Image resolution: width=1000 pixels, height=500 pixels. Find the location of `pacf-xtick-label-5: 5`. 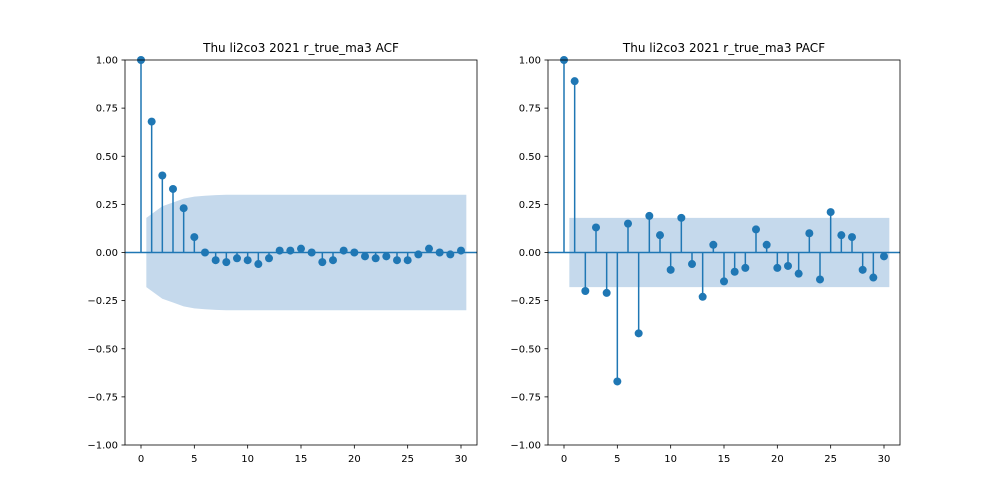

pacf-xtick-label-5: 5 is located at coordinates (617, 459).